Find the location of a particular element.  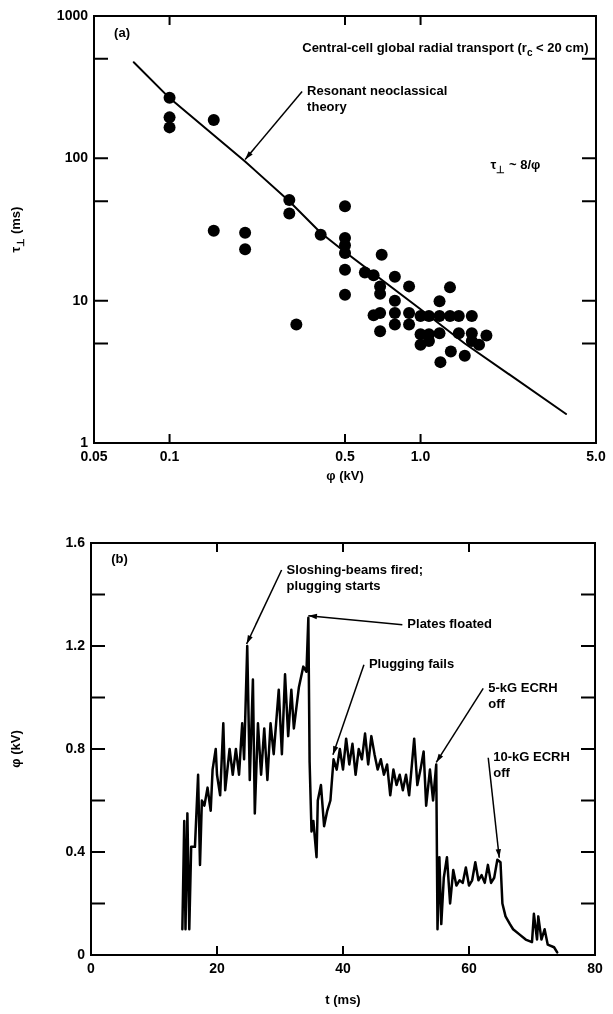

x-tick-label: 0.5 is located at coordinates (345, 456).